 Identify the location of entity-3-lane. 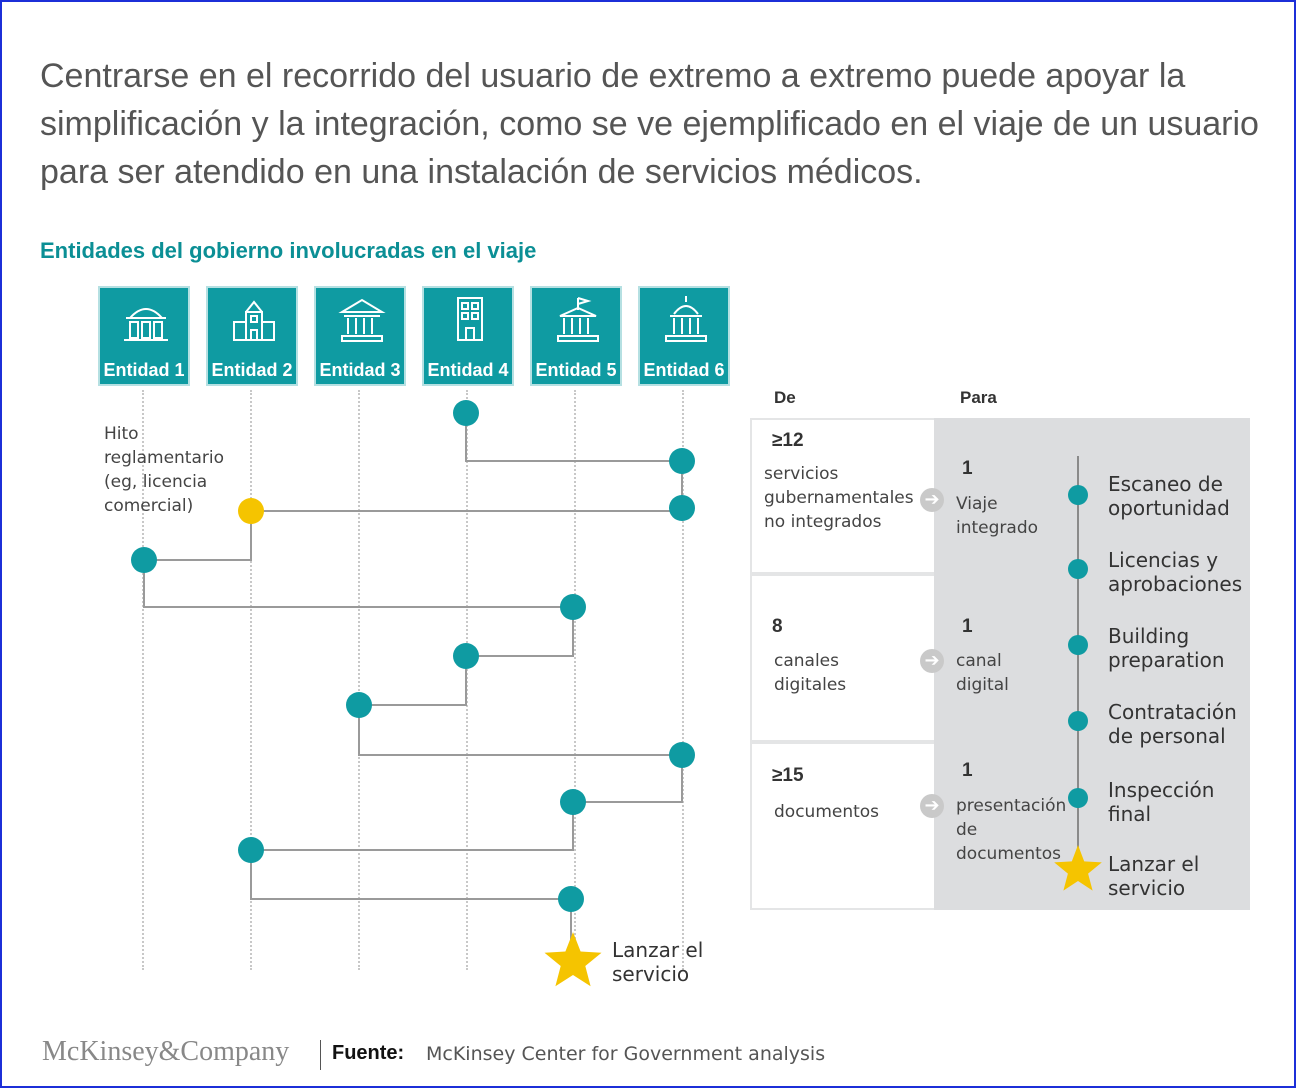
(359, 680).